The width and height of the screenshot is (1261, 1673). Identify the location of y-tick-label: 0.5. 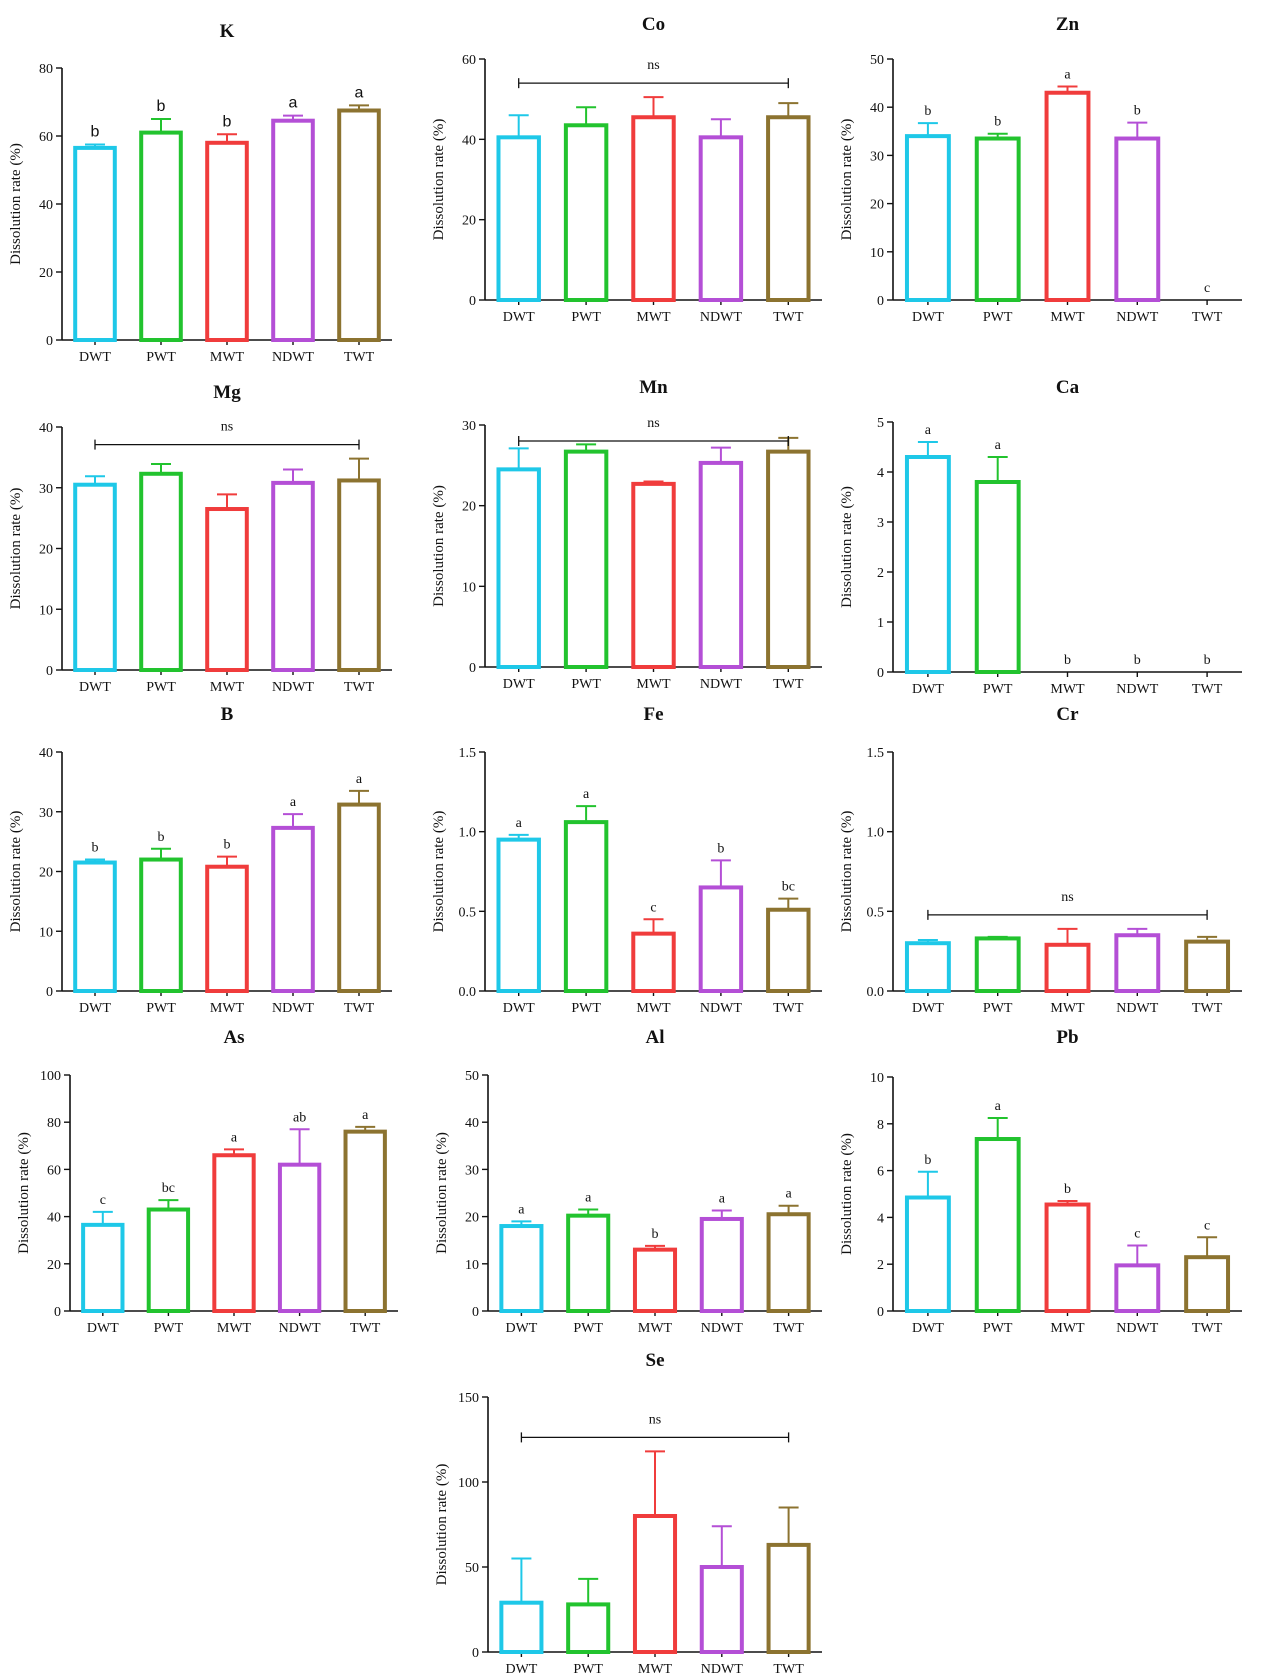
(468, 912).